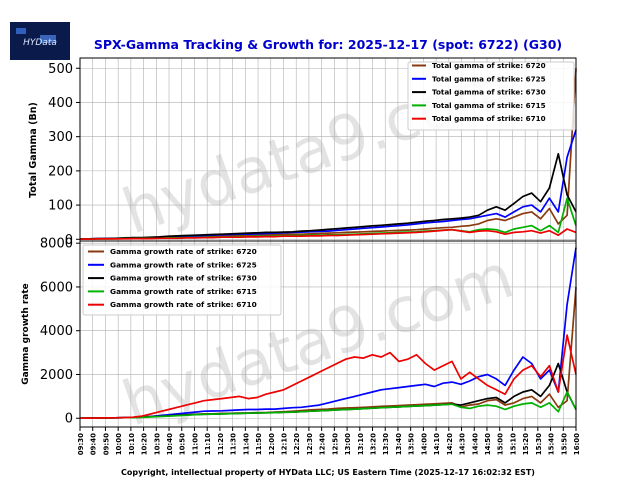 This screenshot has width=640, height=480. I want to click on x-tick-label: 14:10, so click(437, 444).